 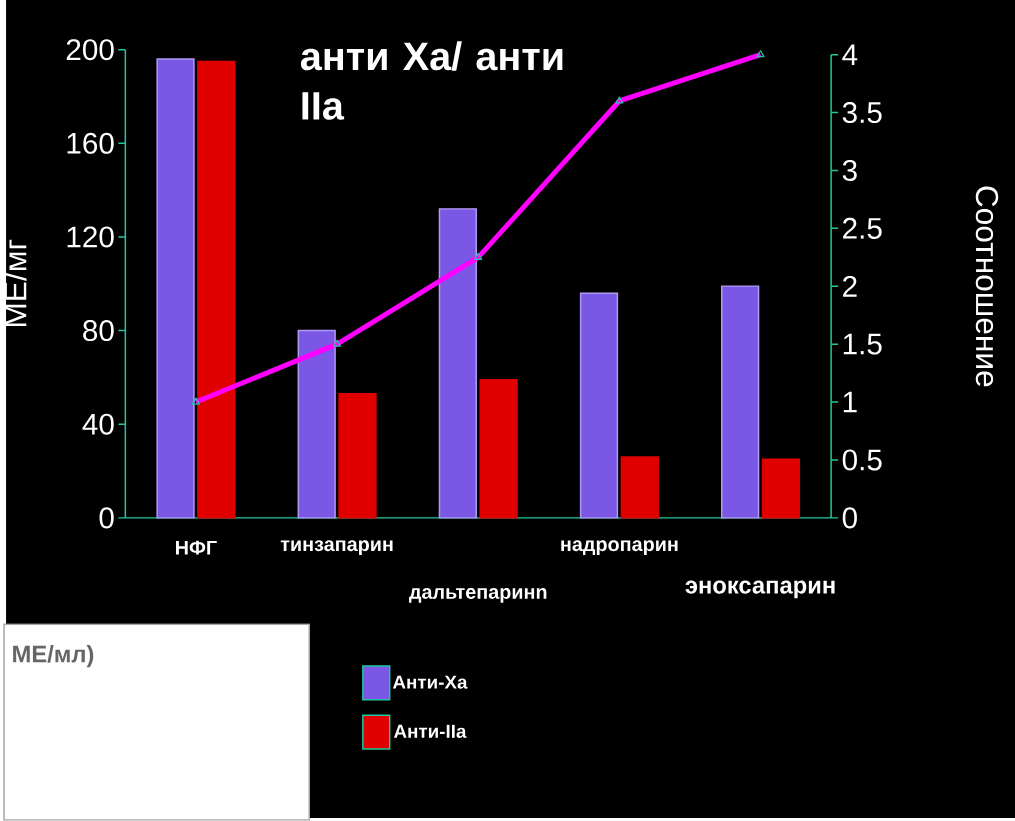 I want to click on legend-label: Анти-IIa, so click(x=430, y=731).